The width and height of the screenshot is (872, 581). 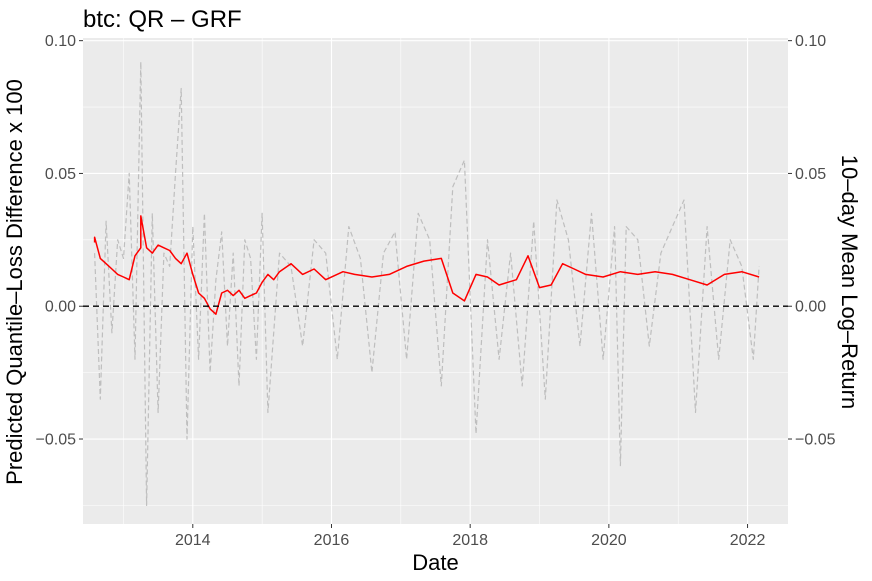 What do you see at coordinates (14, 282) in the screenshot?
I see `y-axis-title: Predicted Quantile–Loss Difference x 100` at bounding box center [14, 282].